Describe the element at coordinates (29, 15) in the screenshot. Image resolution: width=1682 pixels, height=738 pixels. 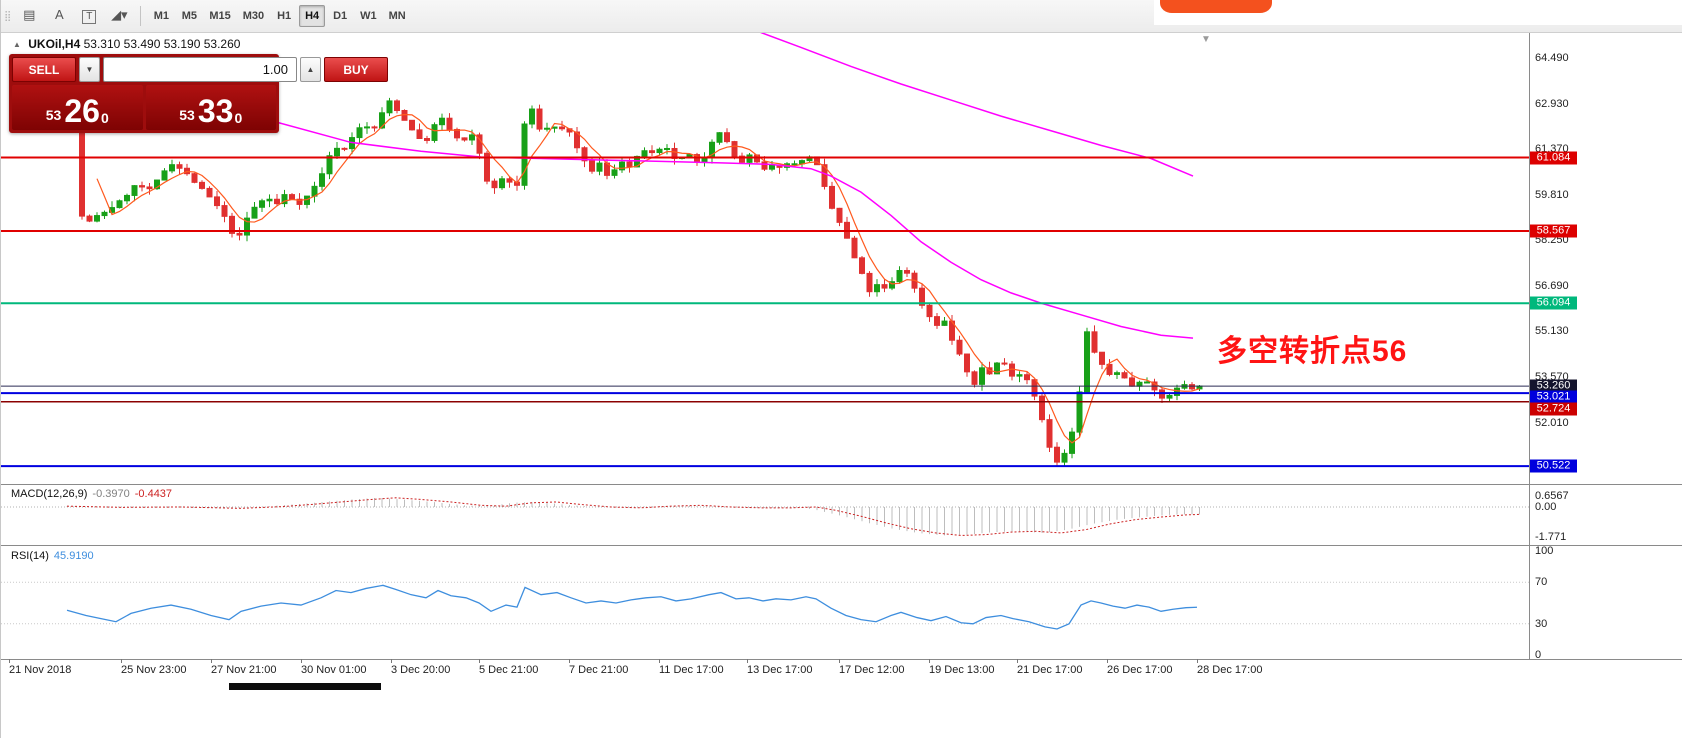
I see `chart-grid-icon: ▤` at that location.